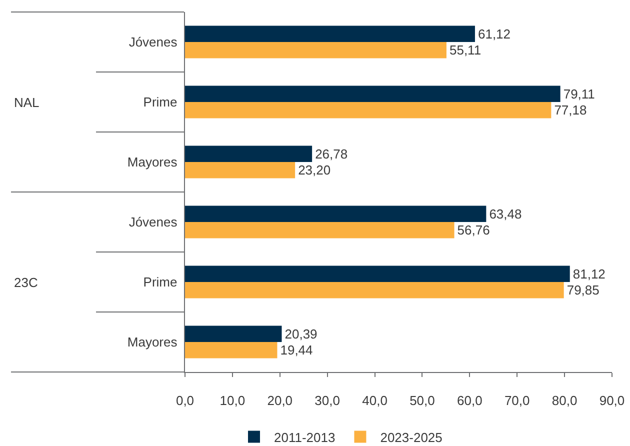 This screenshot has height=446, width=630. What do you see at coordinates (375, 400) in the screenshot?
I see `x-tick-label: 40,0` at bounding box center [375, 400].